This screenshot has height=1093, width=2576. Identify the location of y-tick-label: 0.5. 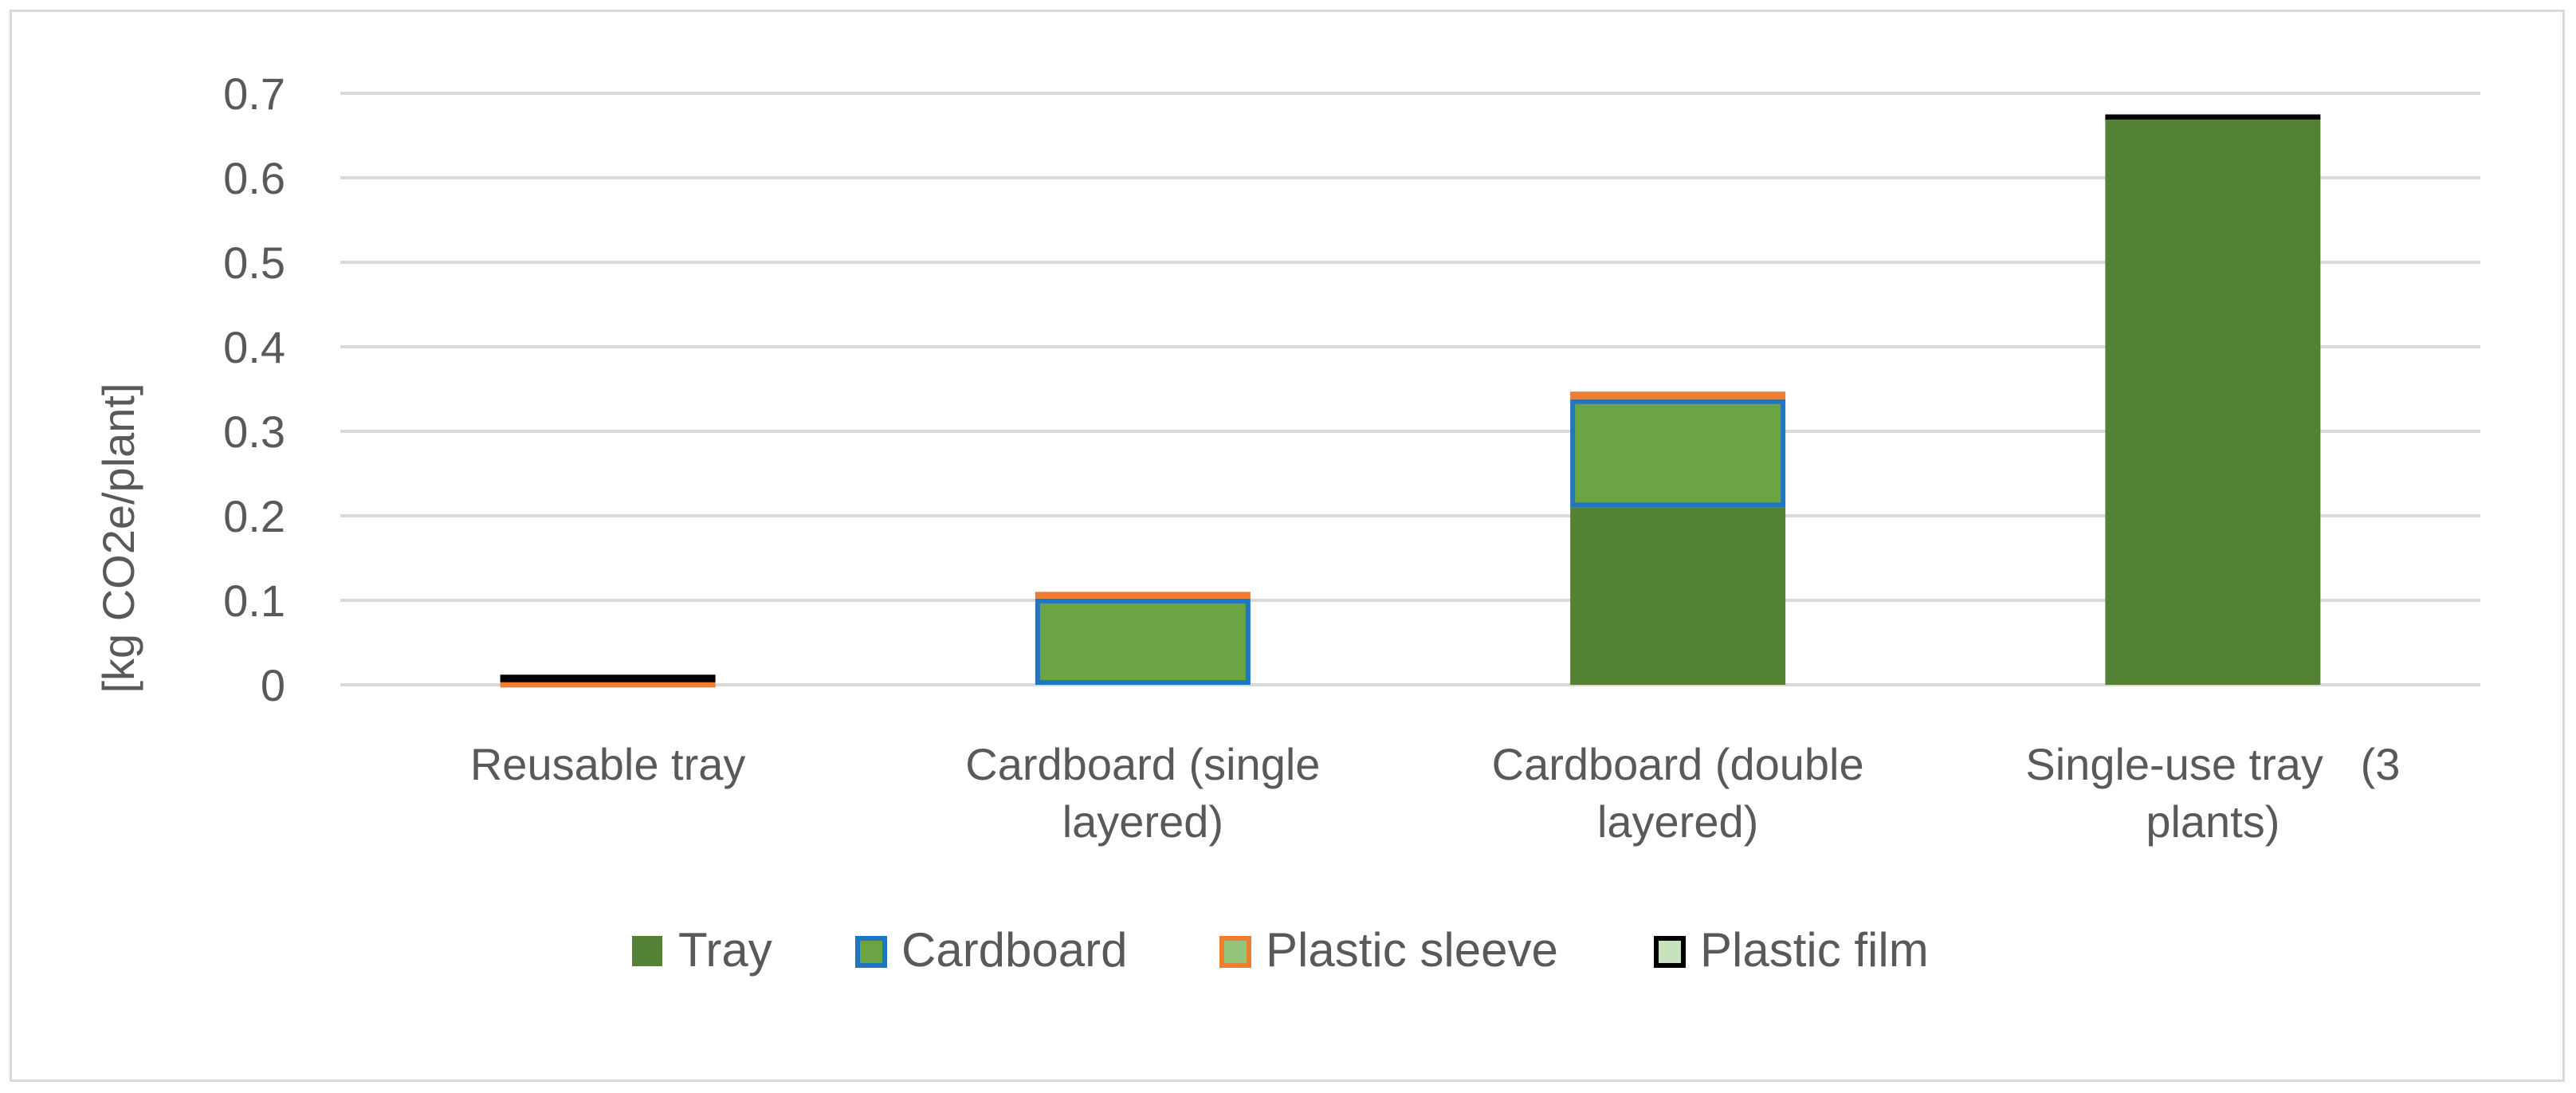
(254, 263).